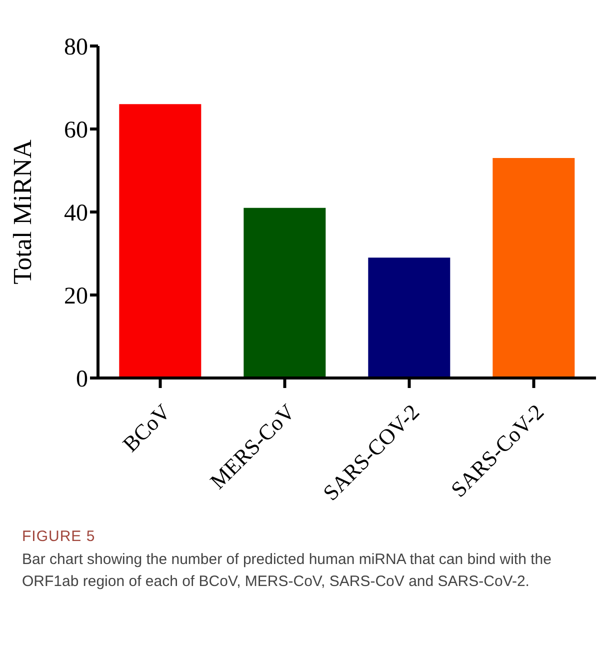 This screenshot has height=662, width=612. I want to click on text: Bar chart showing the number of predicted human miRNA that can bind with the ORF1ab region of each of BCoV, MERS-CoV, SARS-CoV and SARS-CoV-2., so click(287, 571).